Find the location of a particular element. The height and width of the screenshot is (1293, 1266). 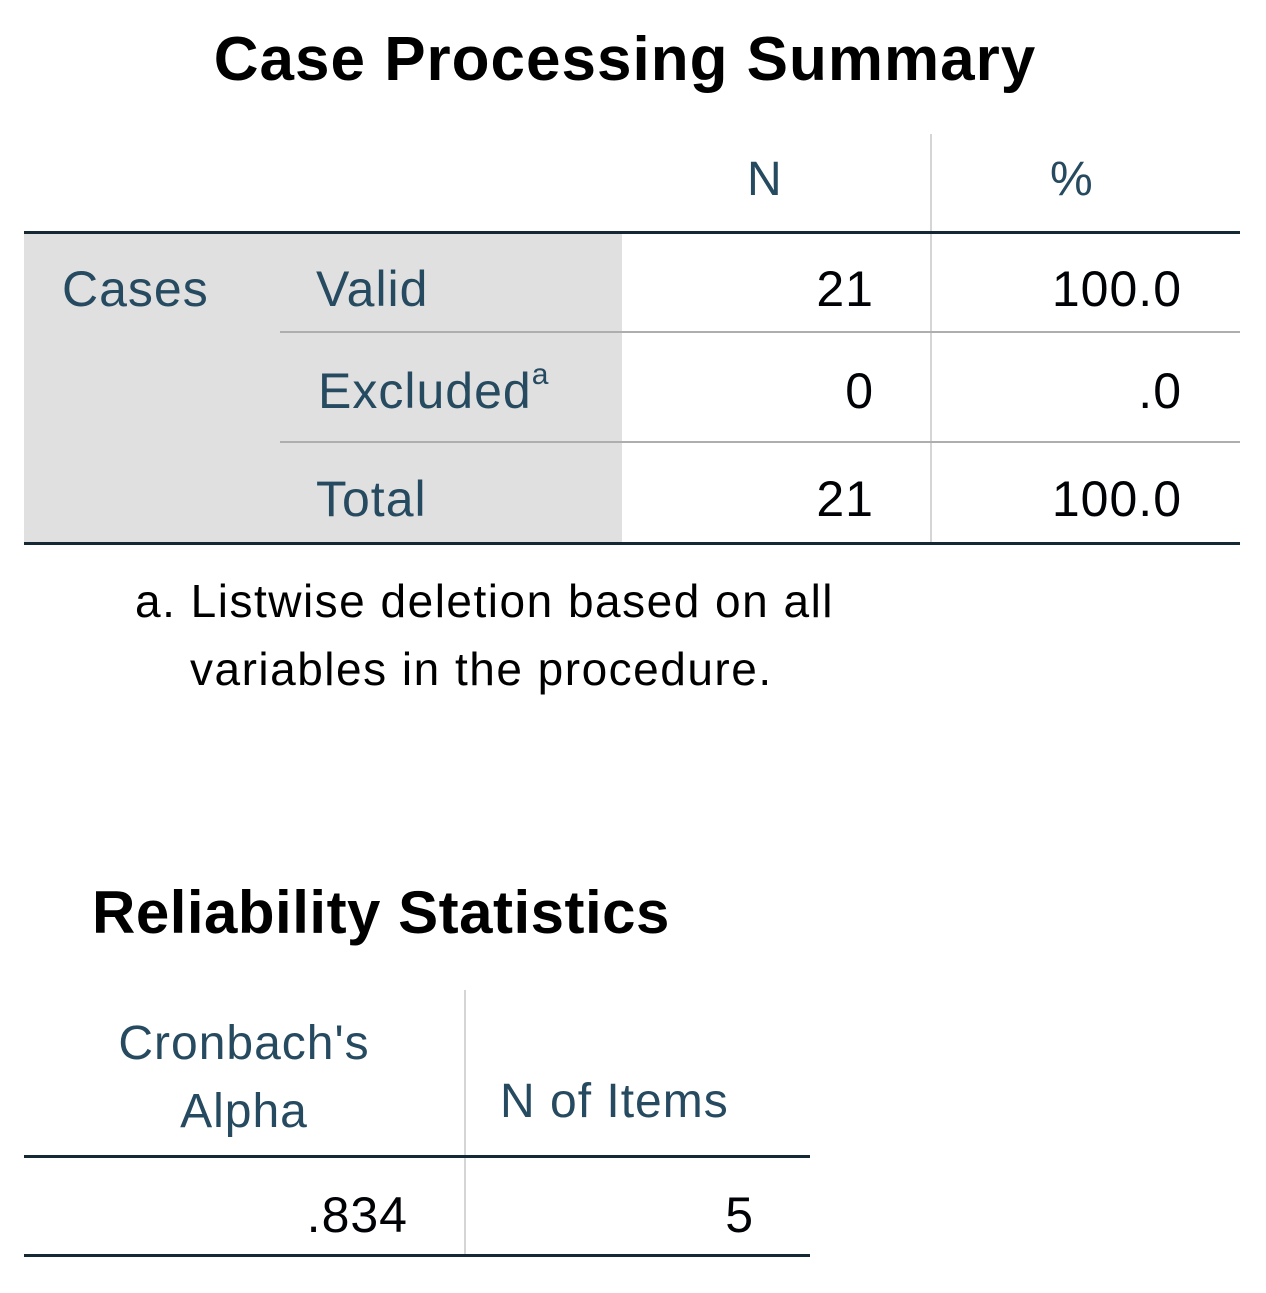

total-percent: 100.0 is located at coordinates (1116, 499).